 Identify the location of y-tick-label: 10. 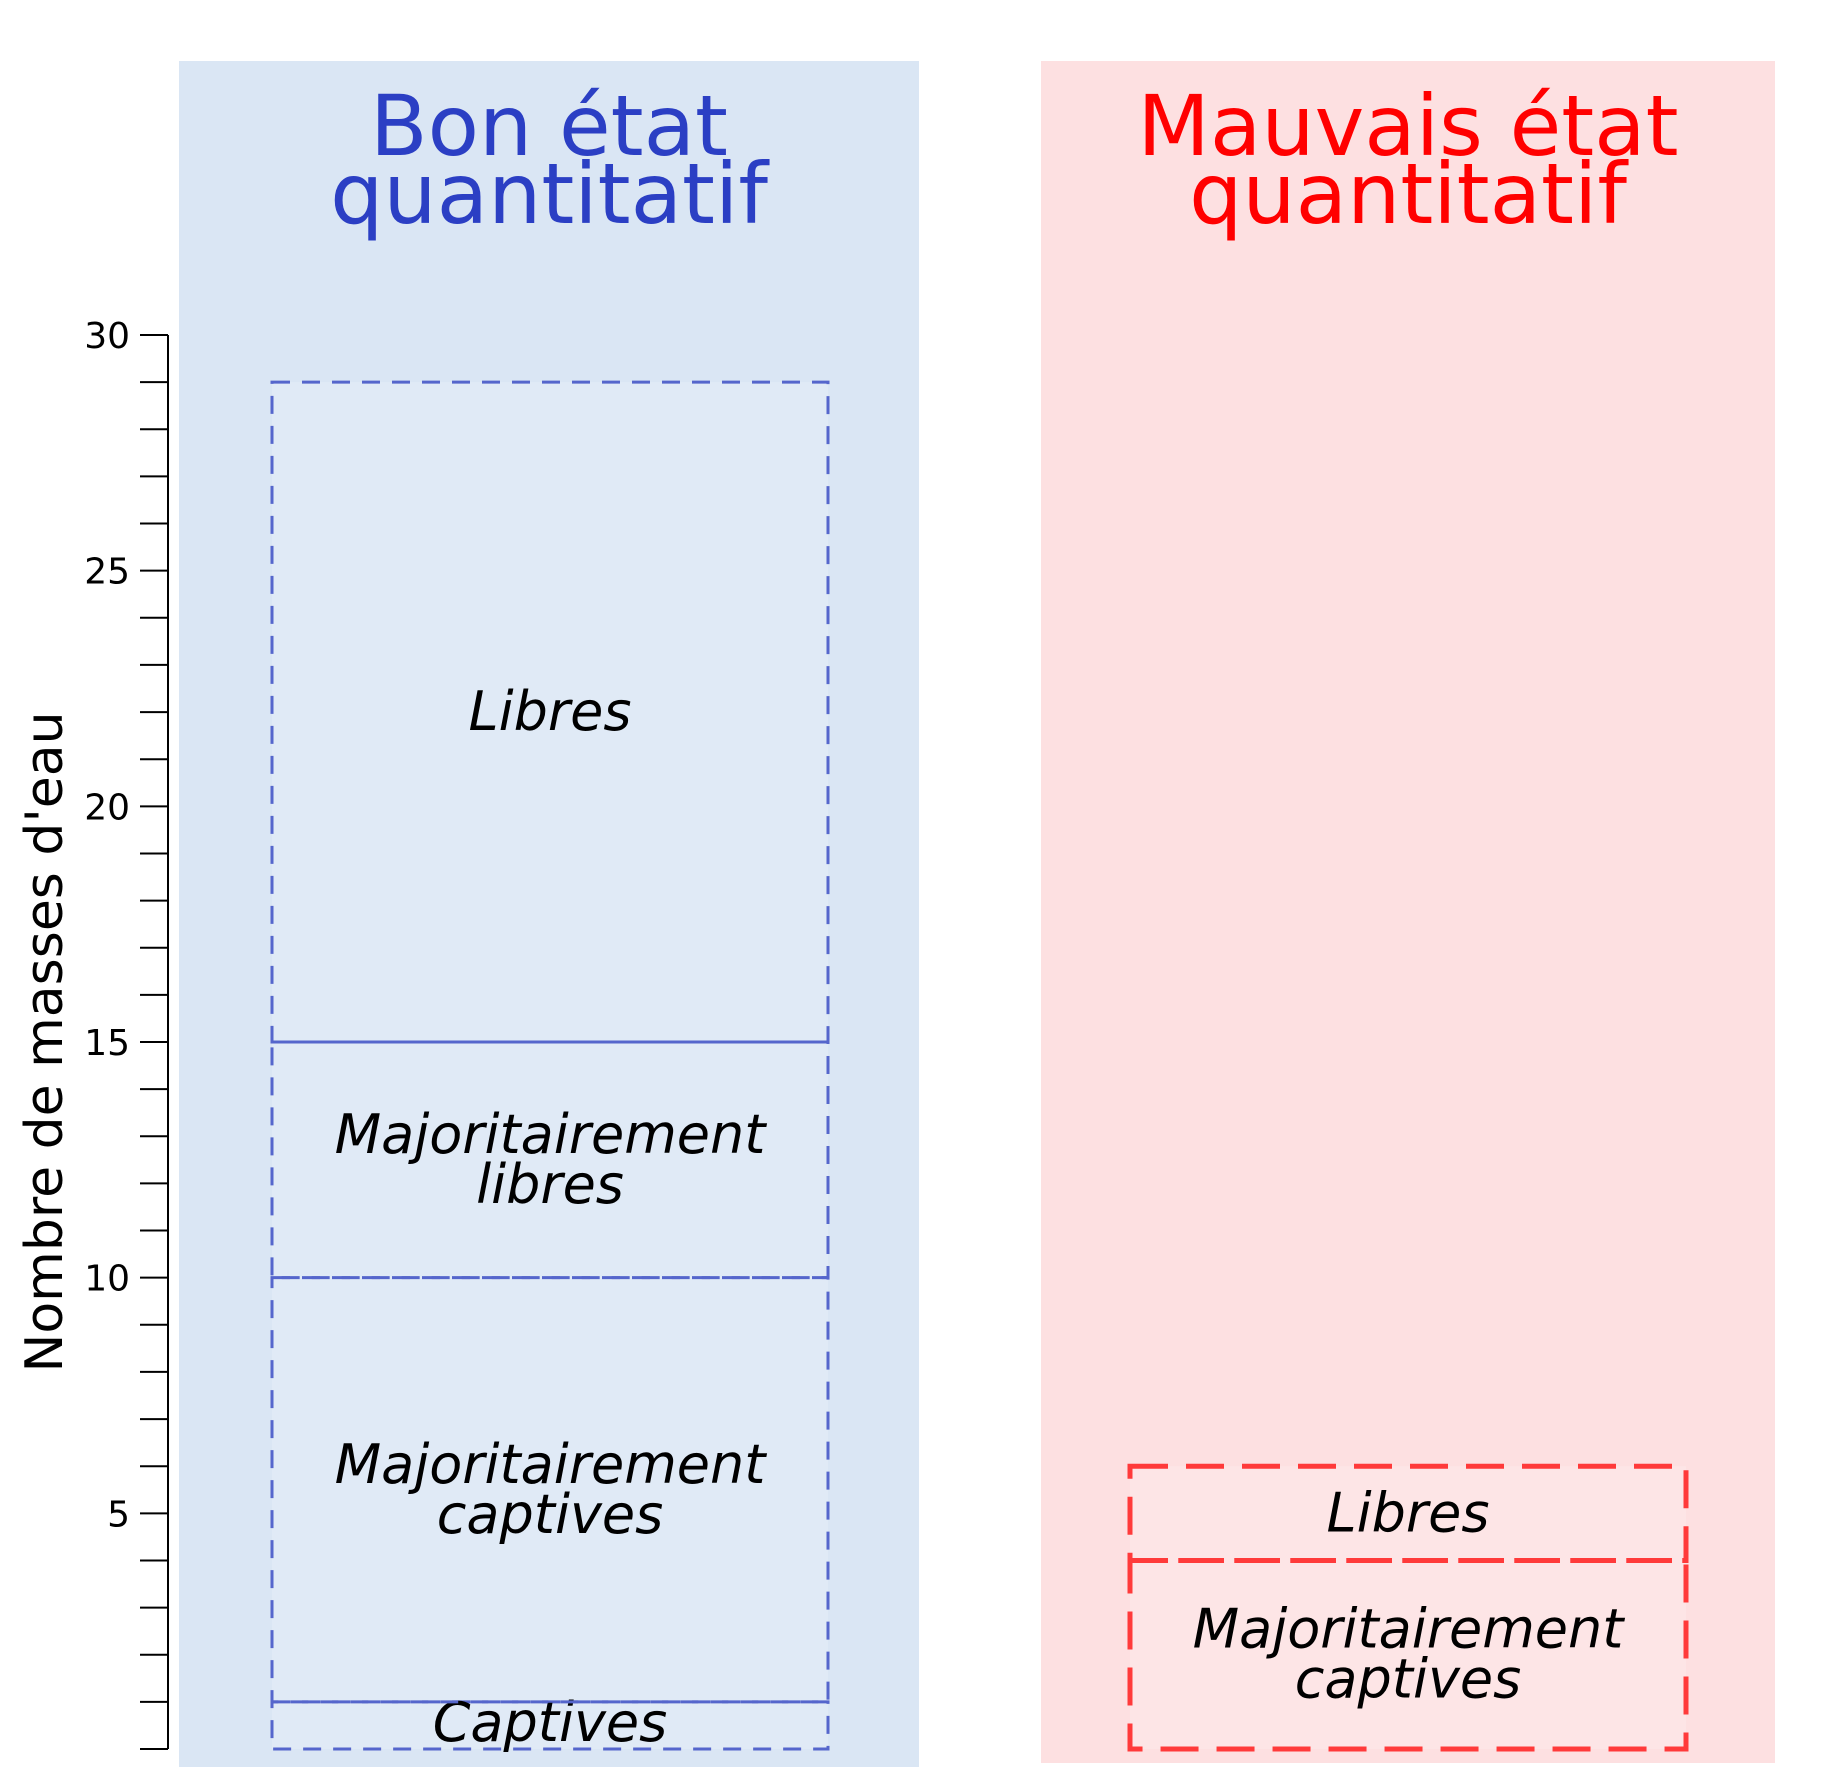
(107, 1279).